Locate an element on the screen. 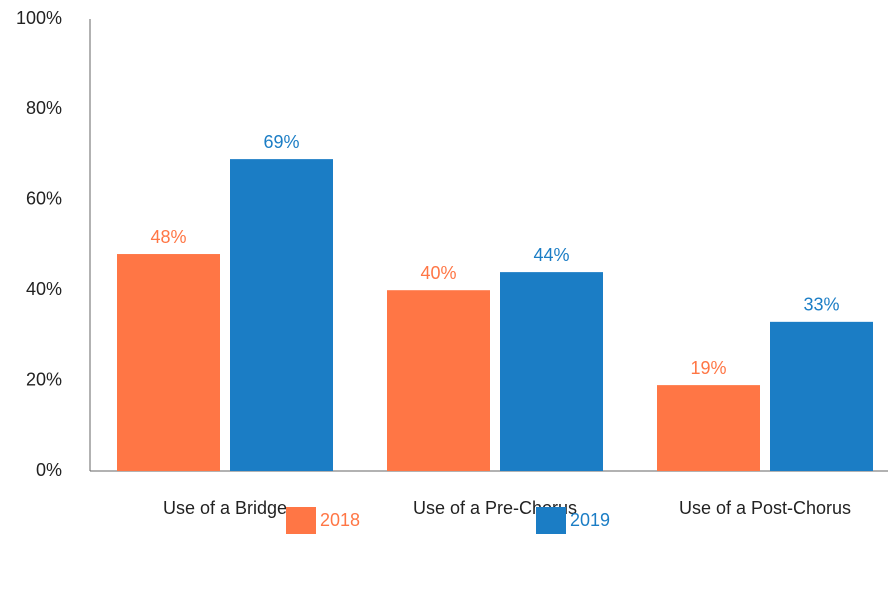  value-label: 33% is located at coordinates (821, 305).